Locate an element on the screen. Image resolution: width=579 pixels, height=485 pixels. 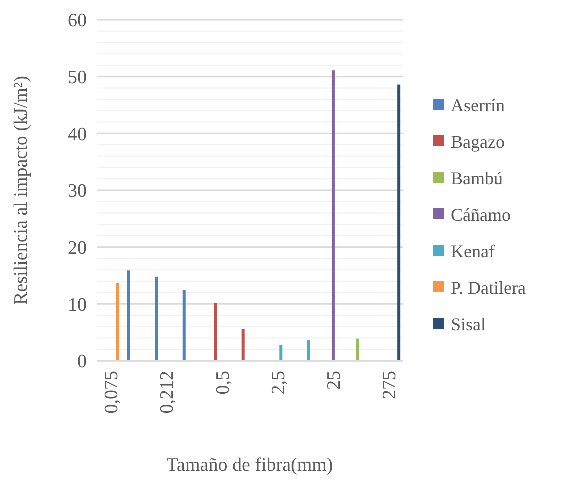
x-axis-title: Tamaño de fibra(mm) is located at coordinates (250, 465).